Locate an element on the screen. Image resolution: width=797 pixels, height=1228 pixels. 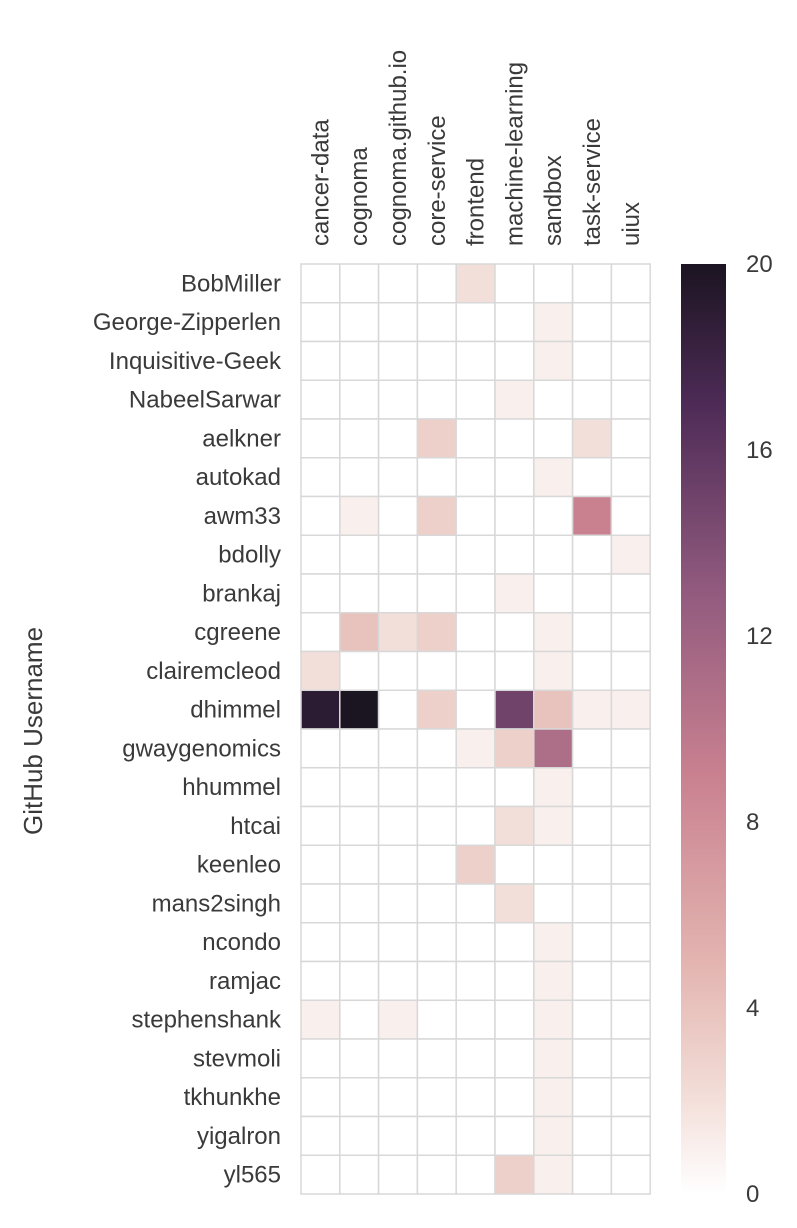
colorbar-tick-label: 4 is located at coordinates (752, 1008).